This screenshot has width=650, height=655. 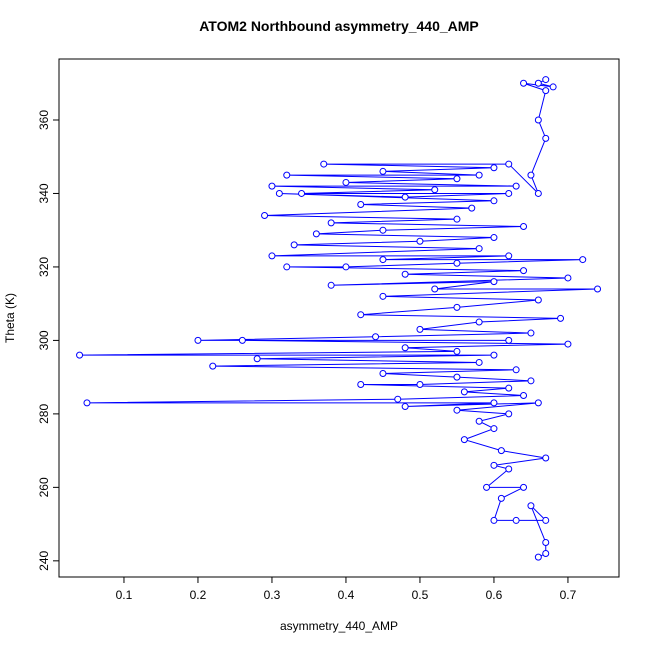 I want to click on x-tick-label: 0.3, so click(x=272, y=595).